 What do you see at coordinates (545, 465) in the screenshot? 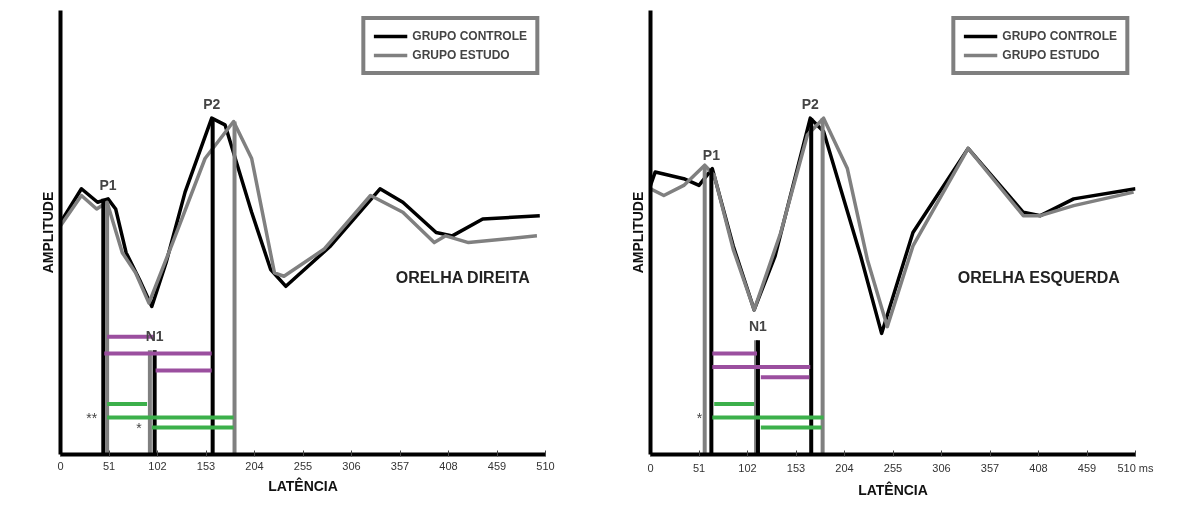
I see `x-tick-label: 510` at bounding box center [545, 465].